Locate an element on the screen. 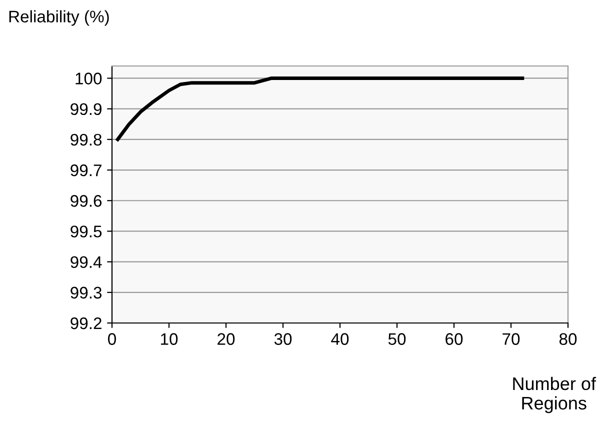 The height and width of the screenshot is (425, 603). x-tick-label: 20 is located at coordinates (226, 339).